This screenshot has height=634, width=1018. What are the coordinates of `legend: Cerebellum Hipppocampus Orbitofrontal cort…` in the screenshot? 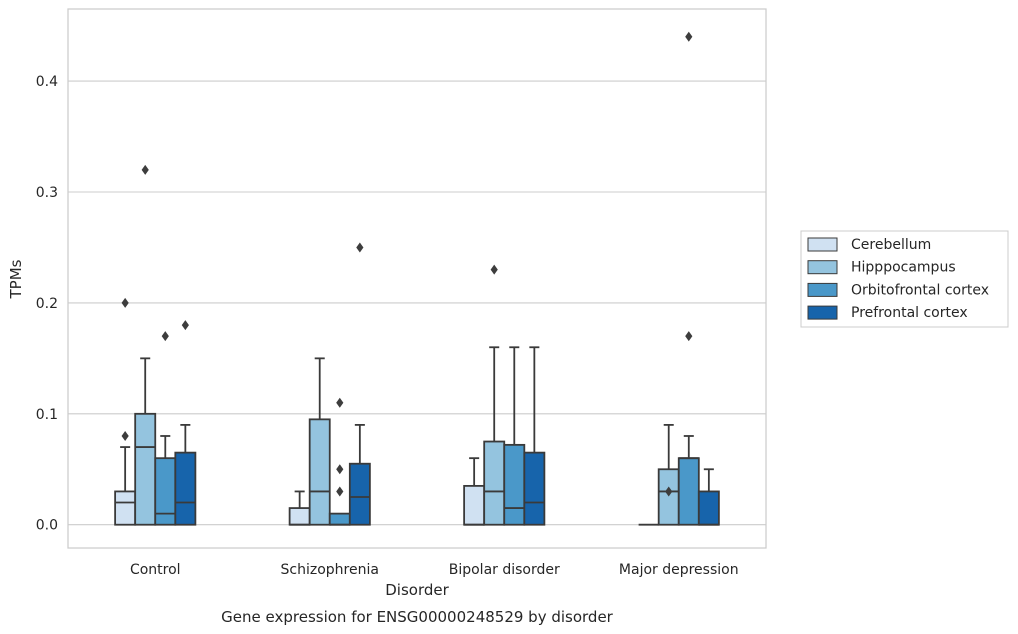 It's located at (904, 279).